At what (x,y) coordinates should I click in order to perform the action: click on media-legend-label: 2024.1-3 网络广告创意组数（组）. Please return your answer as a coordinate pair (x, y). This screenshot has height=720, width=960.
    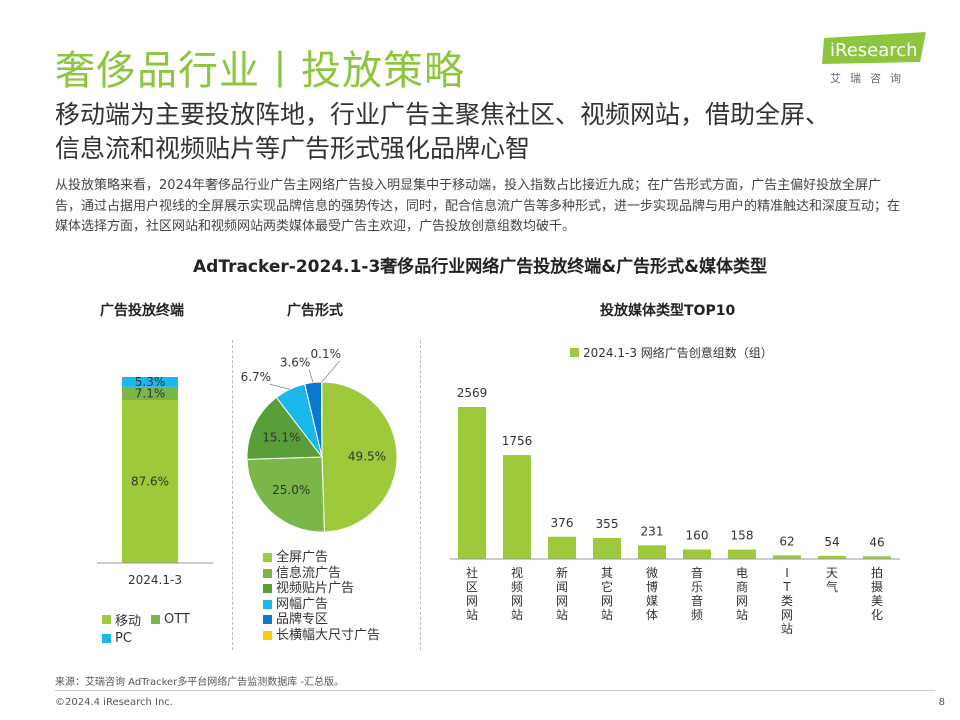
    Looking at the image, I should click on (678, 353).